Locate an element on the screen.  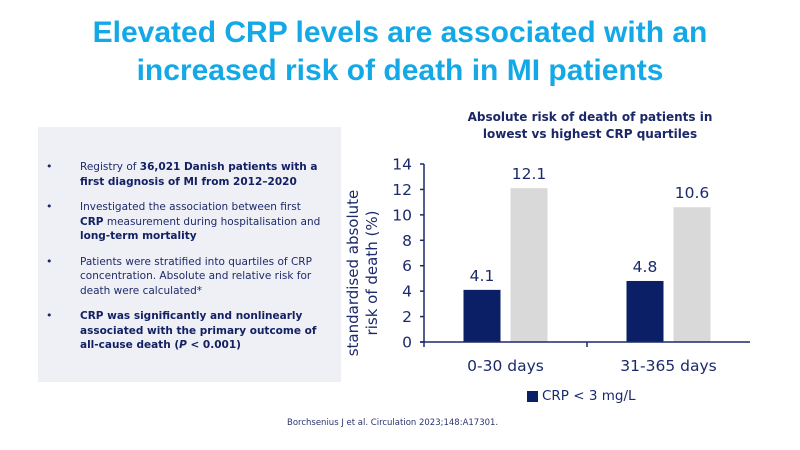
chart-legend: CRP < 3 mg/L is located at coordinates (581, 396).